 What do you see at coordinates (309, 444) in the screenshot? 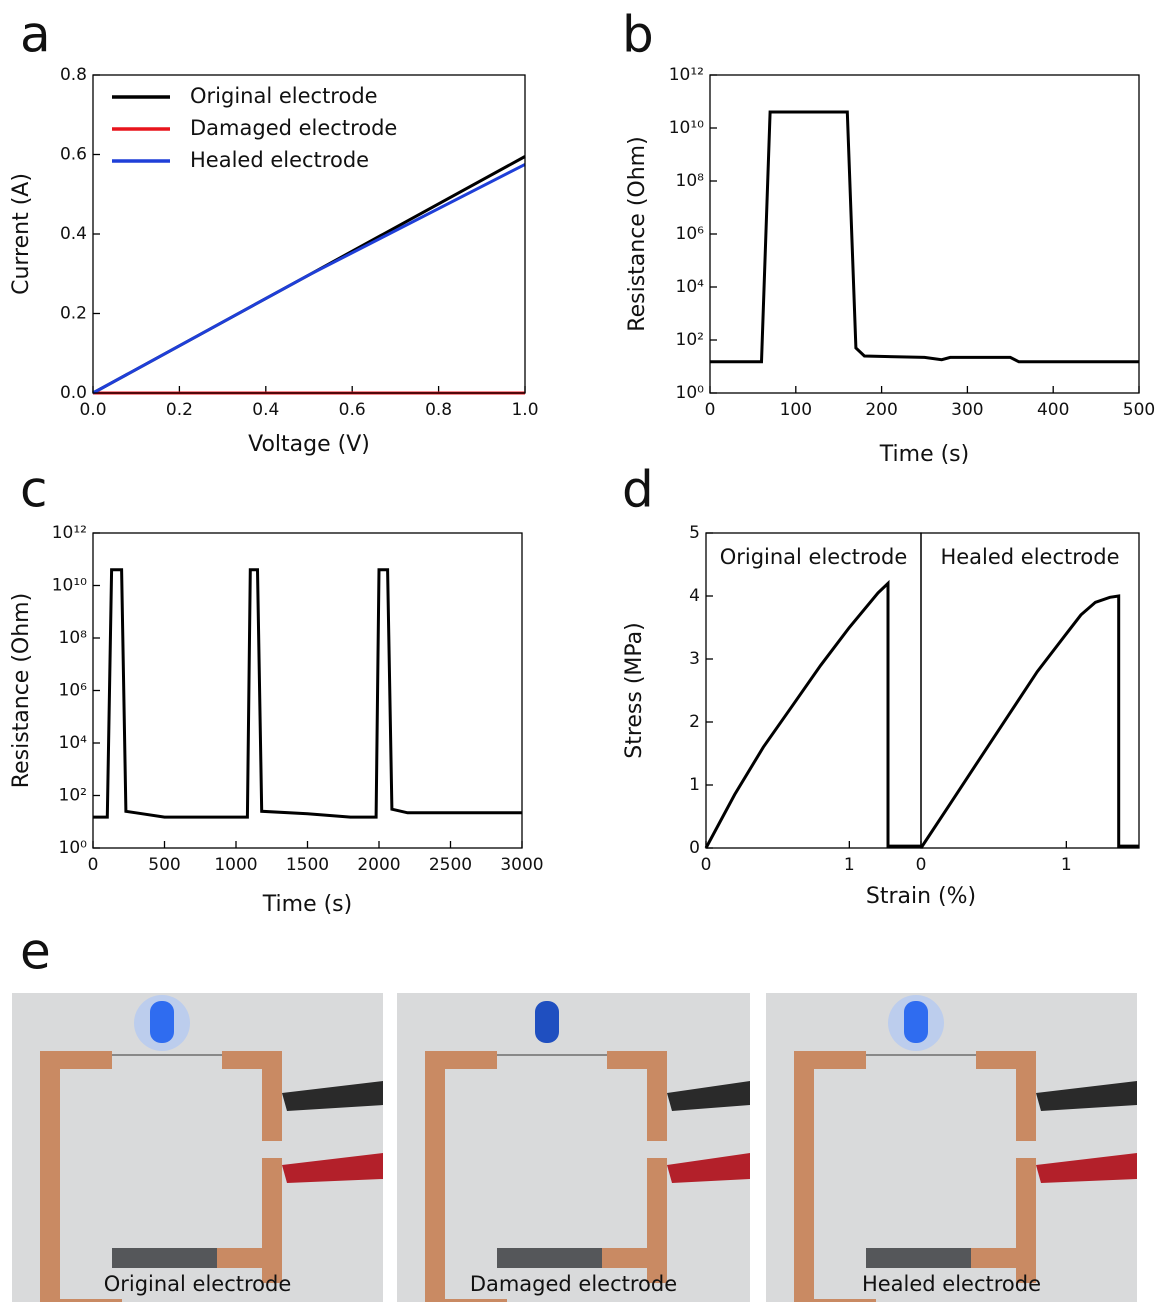
I see `x-axis-label: Voltage (V)` at bounding box center [309, 444].